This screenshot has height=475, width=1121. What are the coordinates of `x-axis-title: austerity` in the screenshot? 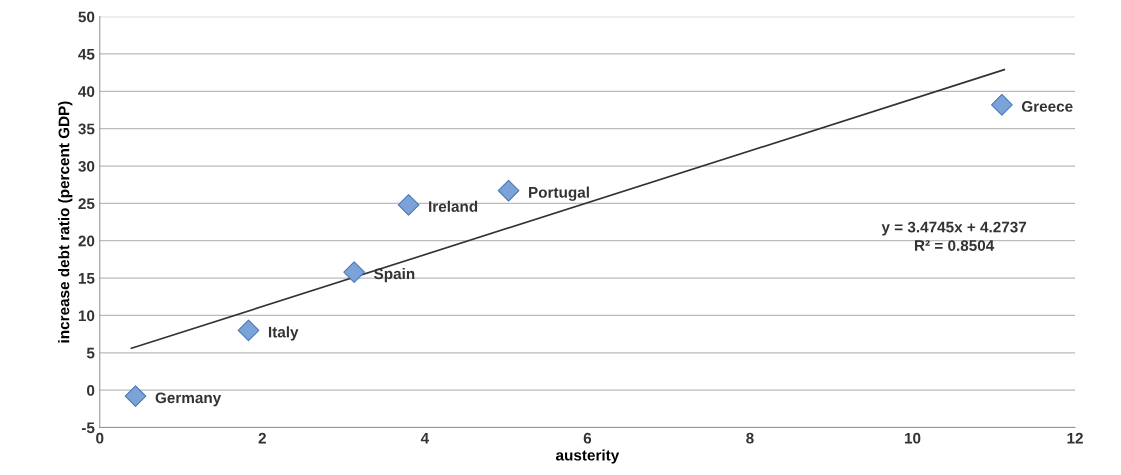 It's located at (588, 456).